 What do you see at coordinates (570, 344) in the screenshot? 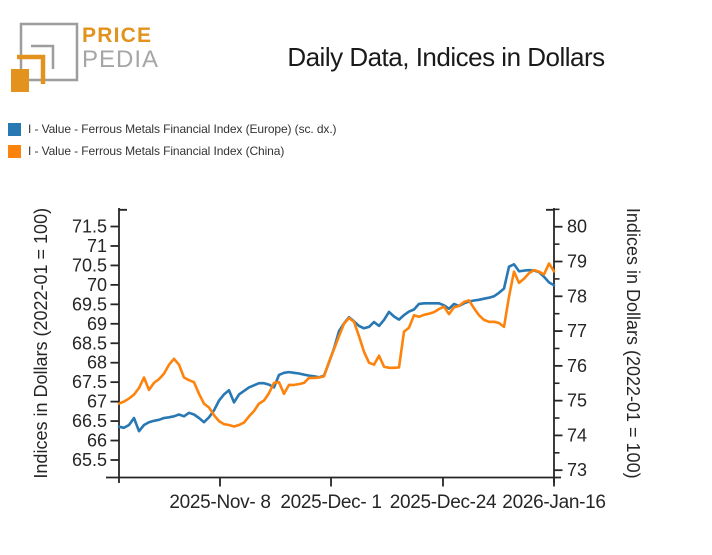
I see `y-axis-right: 73 74 75 76 77 78 79 80` at bounding box center [570, 344].